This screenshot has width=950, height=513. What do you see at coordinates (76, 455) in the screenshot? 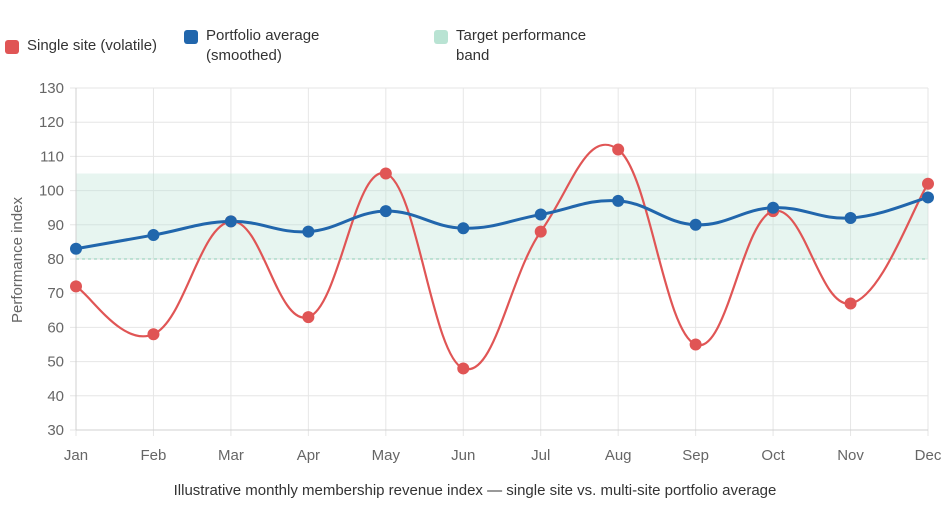
I see `x-tick-label: Jan` at bounding box center [76, 455].